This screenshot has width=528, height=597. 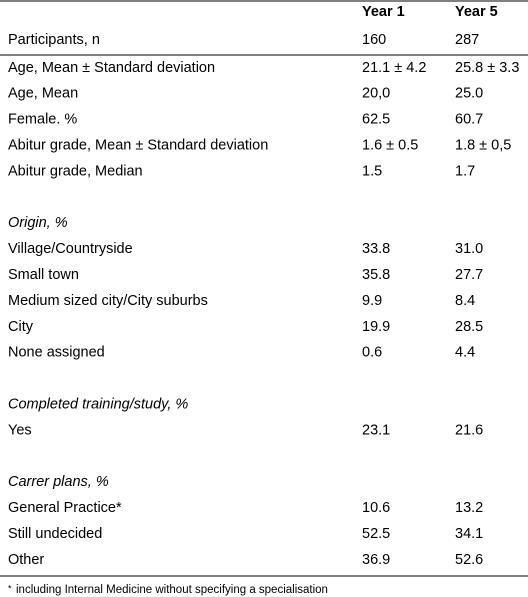 What do you see at coordinates (469, 560) in the screenshot?
I see `cell: 52.6` at bounding box center [469, 560].